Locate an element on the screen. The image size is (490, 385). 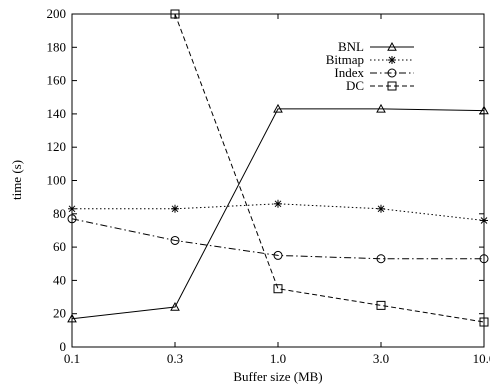
legend-label-index: Index is located at coordinates (349, 72).